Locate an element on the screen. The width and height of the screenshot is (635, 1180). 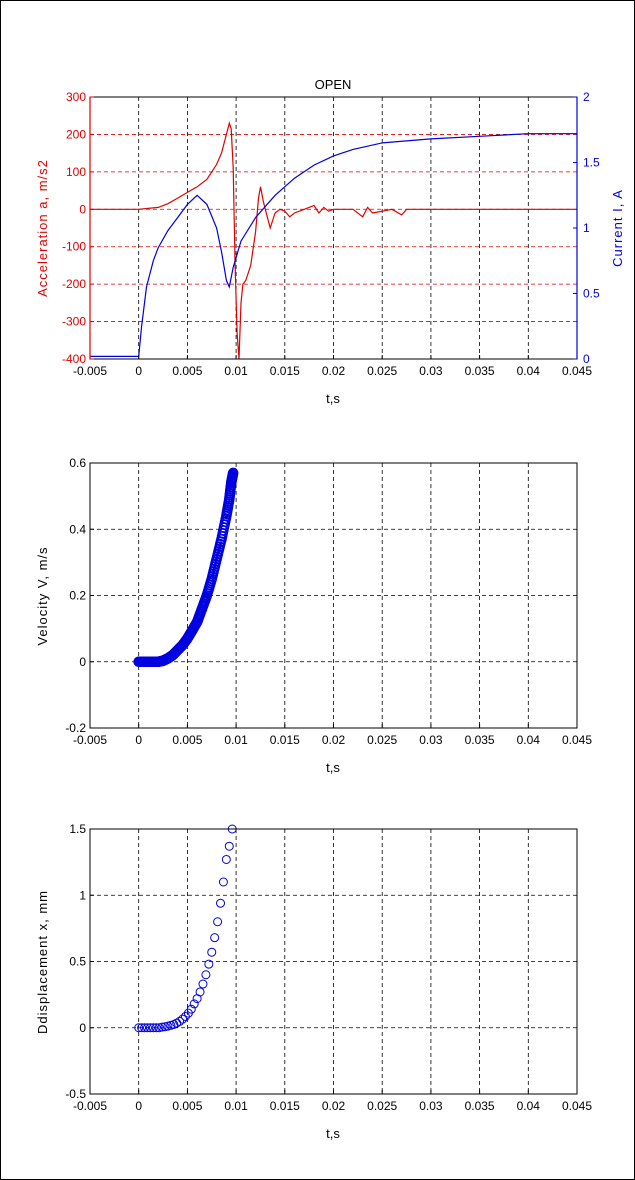
panel2-y-label: Velocity V, m/s is located at coordinates (42, 595).